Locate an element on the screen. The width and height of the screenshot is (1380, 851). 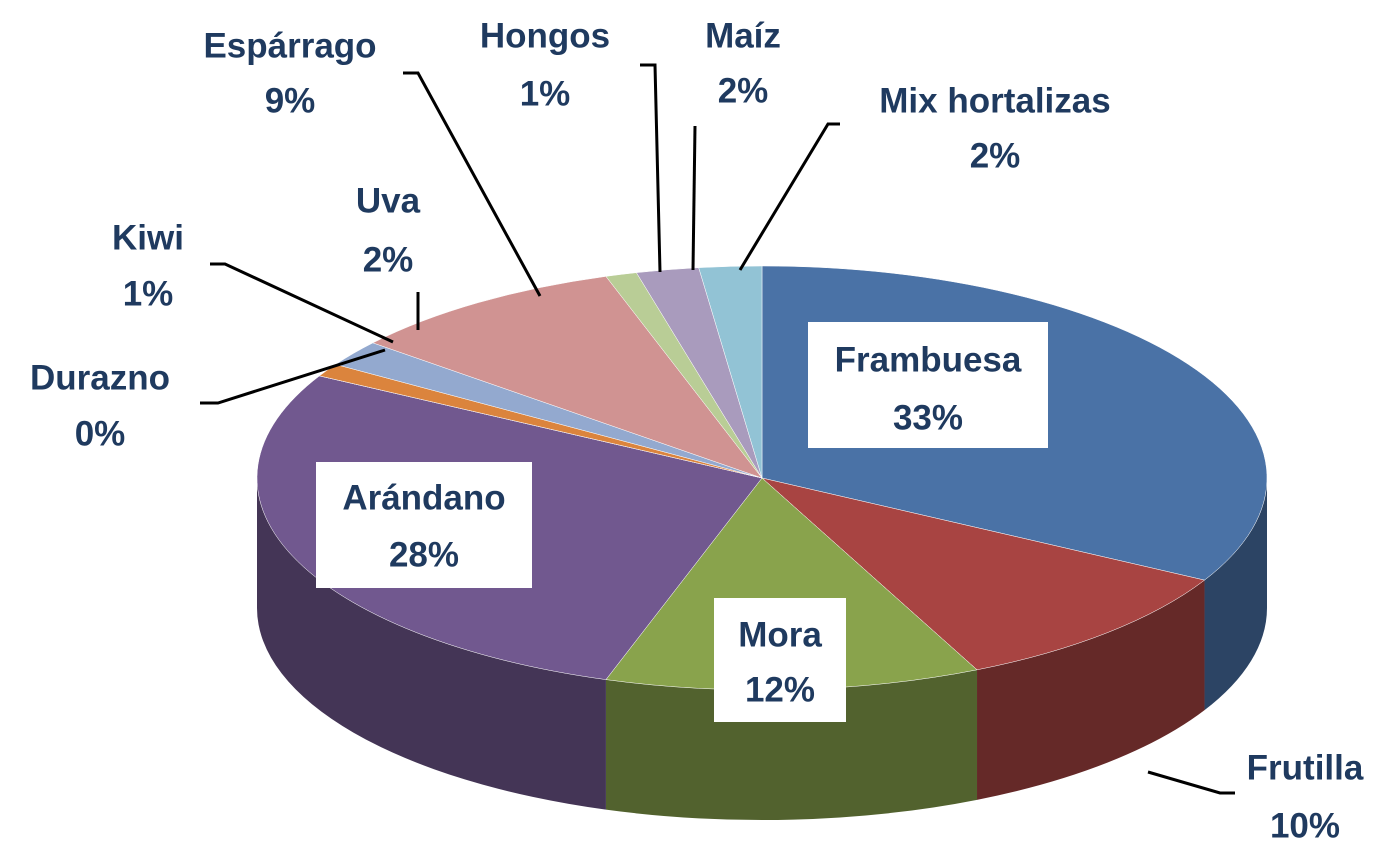
slice-label: Durazno is located at coordinates (100, 377).